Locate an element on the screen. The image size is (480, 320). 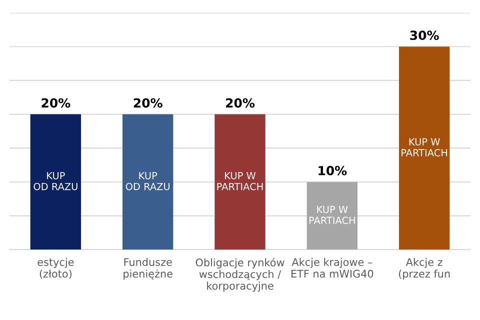
data-label: 30% is located at coordinates (424, 35).